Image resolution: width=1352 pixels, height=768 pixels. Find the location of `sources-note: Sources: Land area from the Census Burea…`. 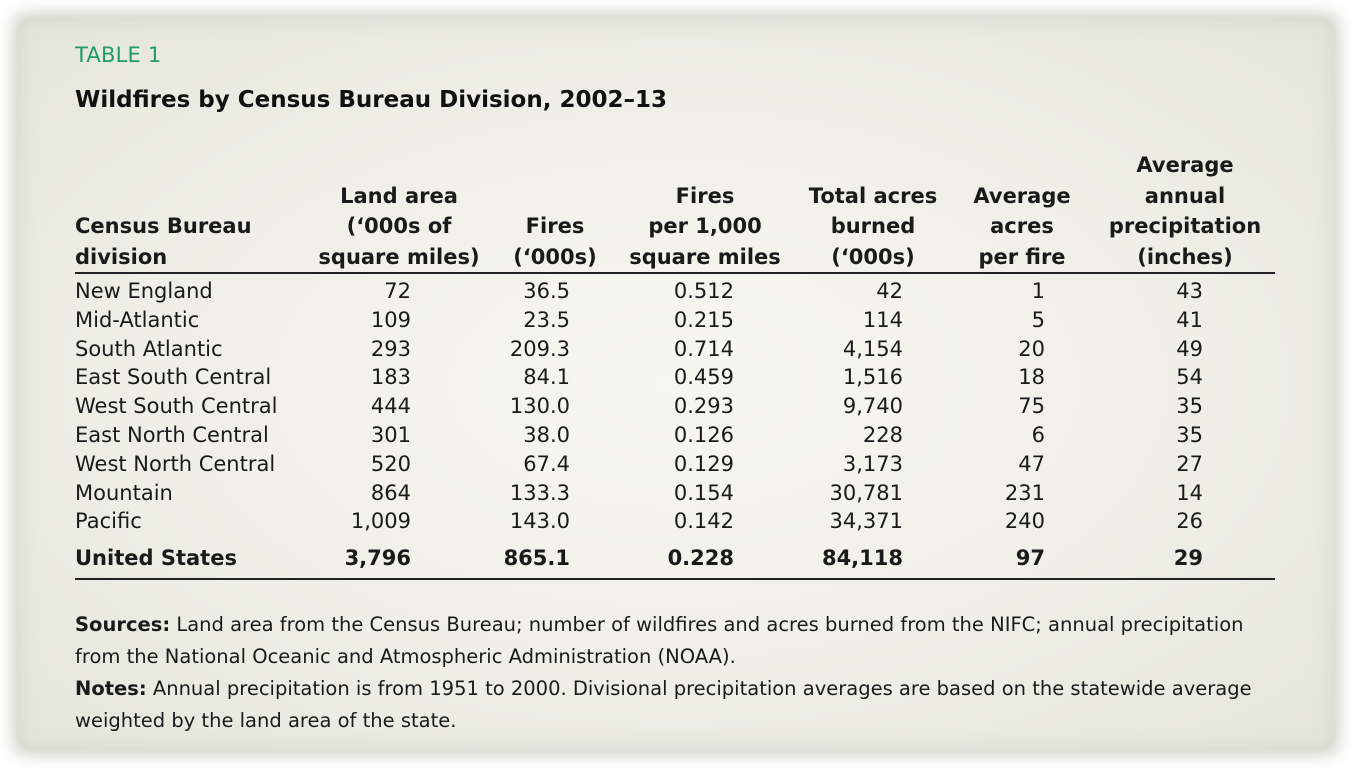

sources-note: Sources: Land area from the Census Burea… is located at coordinates (675, 641).